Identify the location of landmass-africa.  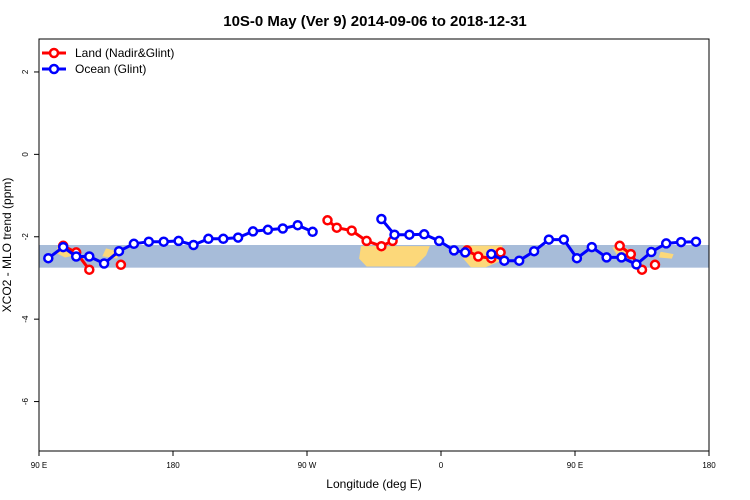
(394, 256).